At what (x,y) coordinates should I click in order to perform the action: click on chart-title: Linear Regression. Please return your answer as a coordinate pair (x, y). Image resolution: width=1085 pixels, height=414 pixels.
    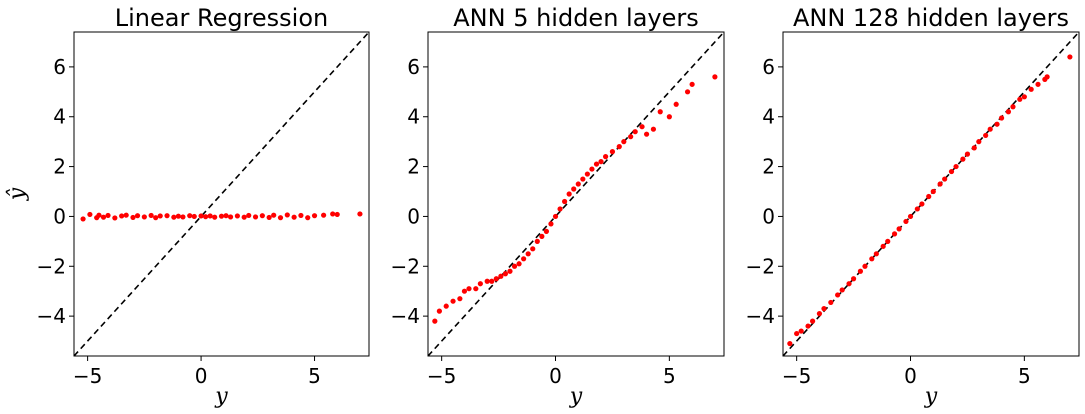
    Looking at the image, I should click on (222, 18).